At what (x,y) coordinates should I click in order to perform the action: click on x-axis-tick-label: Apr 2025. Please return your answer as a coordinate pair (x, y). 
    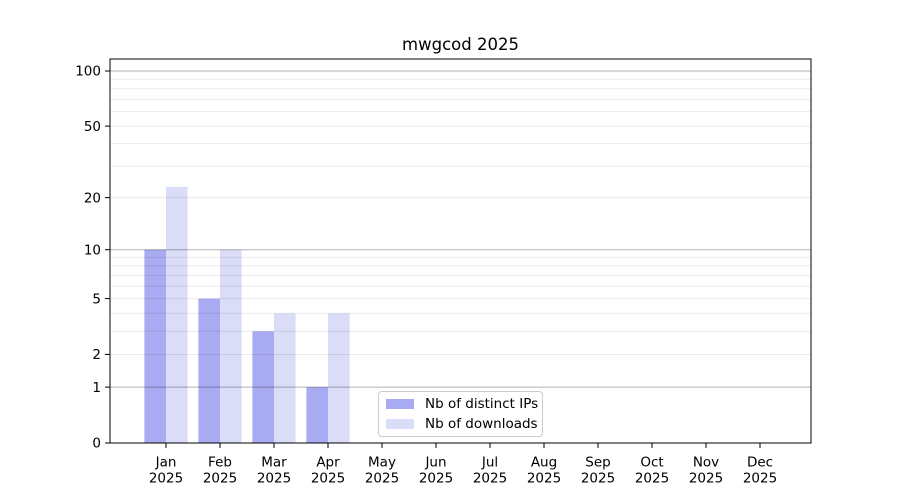
    Looking at the image, I should click on (328, 471).